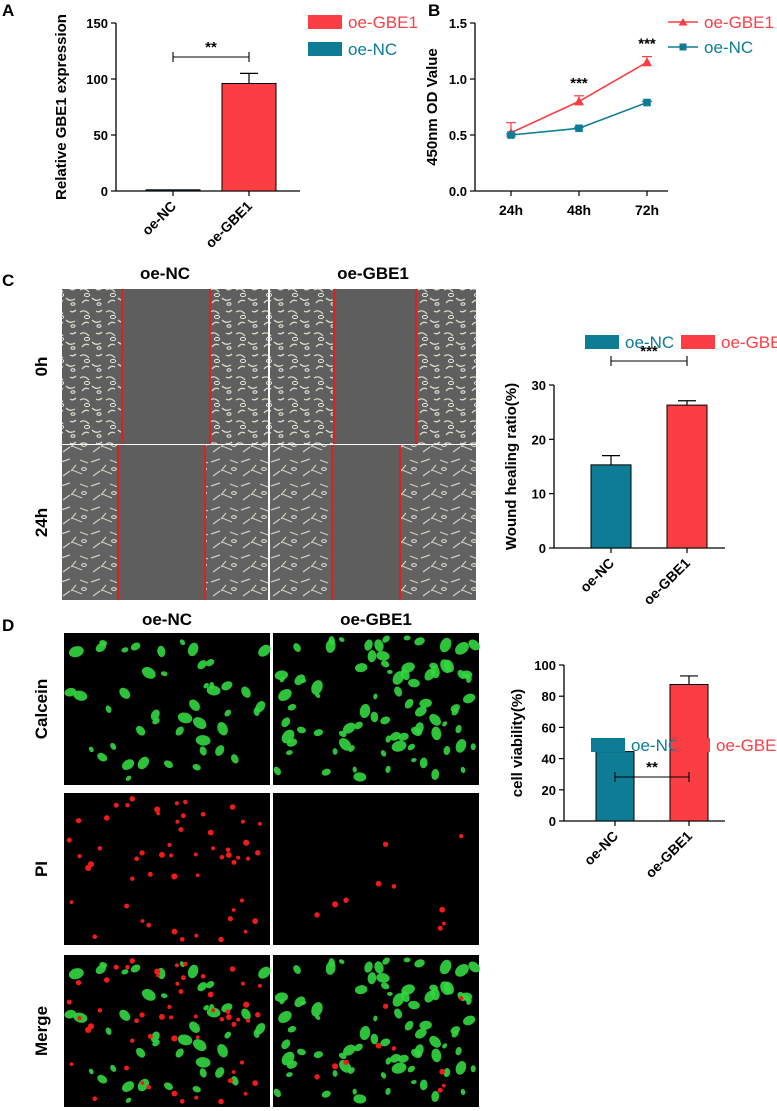 The height and width of the screenshot is (1111, 777). I want to click on legend-label-d-oe-gbe1: oe-GBE1, so click(746, 745).